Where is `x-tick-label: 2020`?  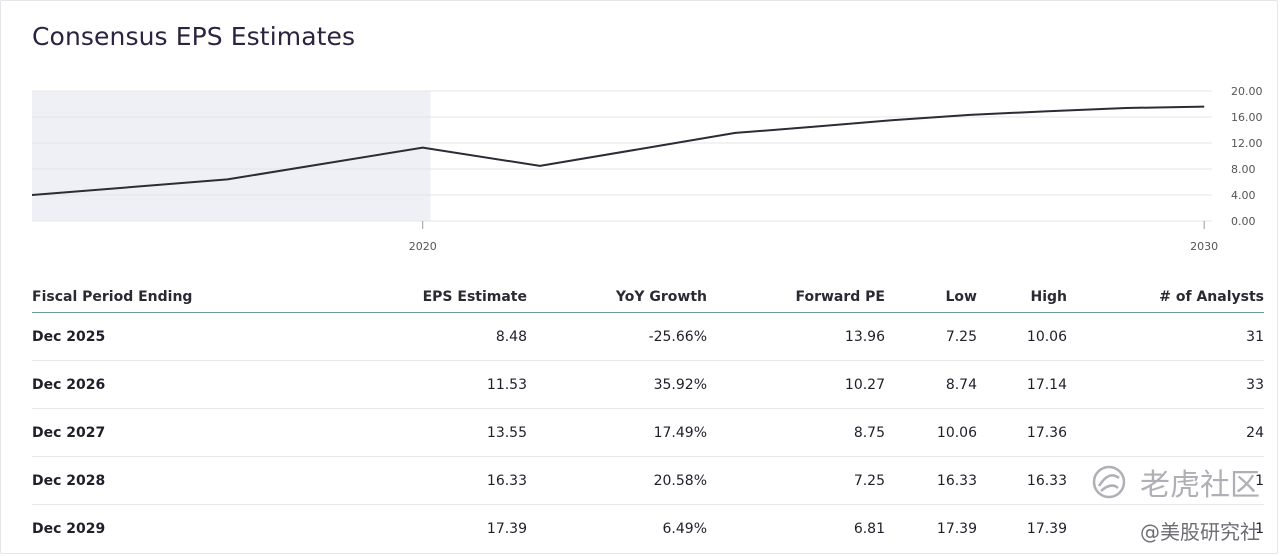
x-tick-label: 2020 is located at coordinates (423, 246).